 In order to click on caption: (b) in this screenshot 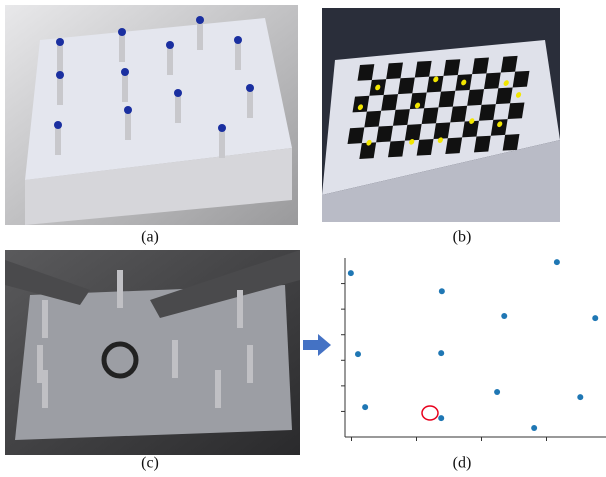, I will do `click(462, 237)`.